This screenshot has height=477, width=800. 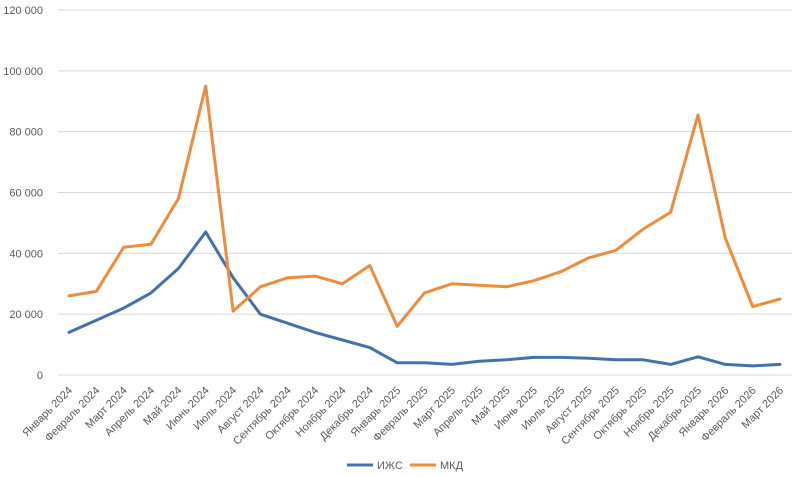 I want to click on y-tick-label: 80 000, so click(x=26, y=133).